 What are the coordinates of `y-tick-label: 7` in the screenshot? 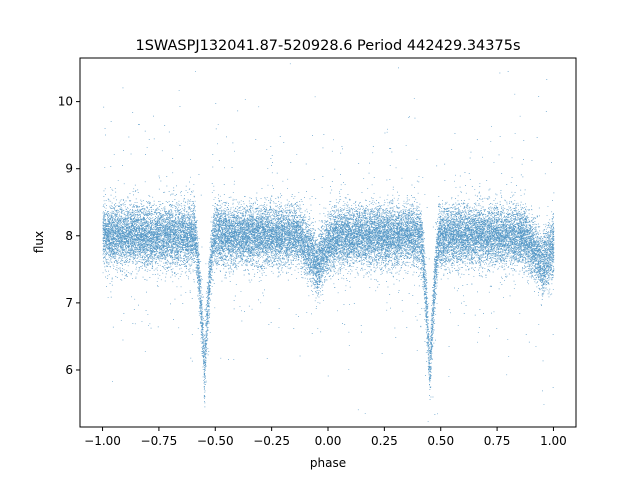 It's located at (69, 303).